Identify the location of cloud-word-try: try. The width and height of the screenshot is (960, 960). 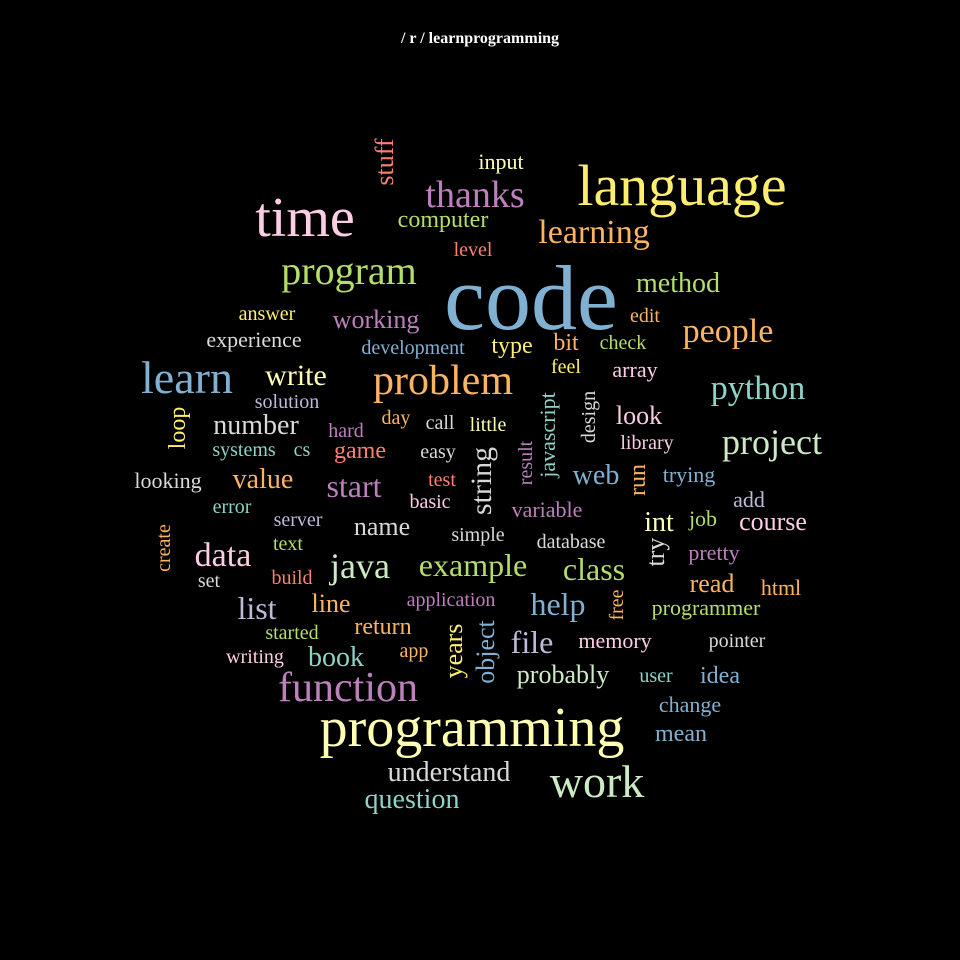
(655, 552).